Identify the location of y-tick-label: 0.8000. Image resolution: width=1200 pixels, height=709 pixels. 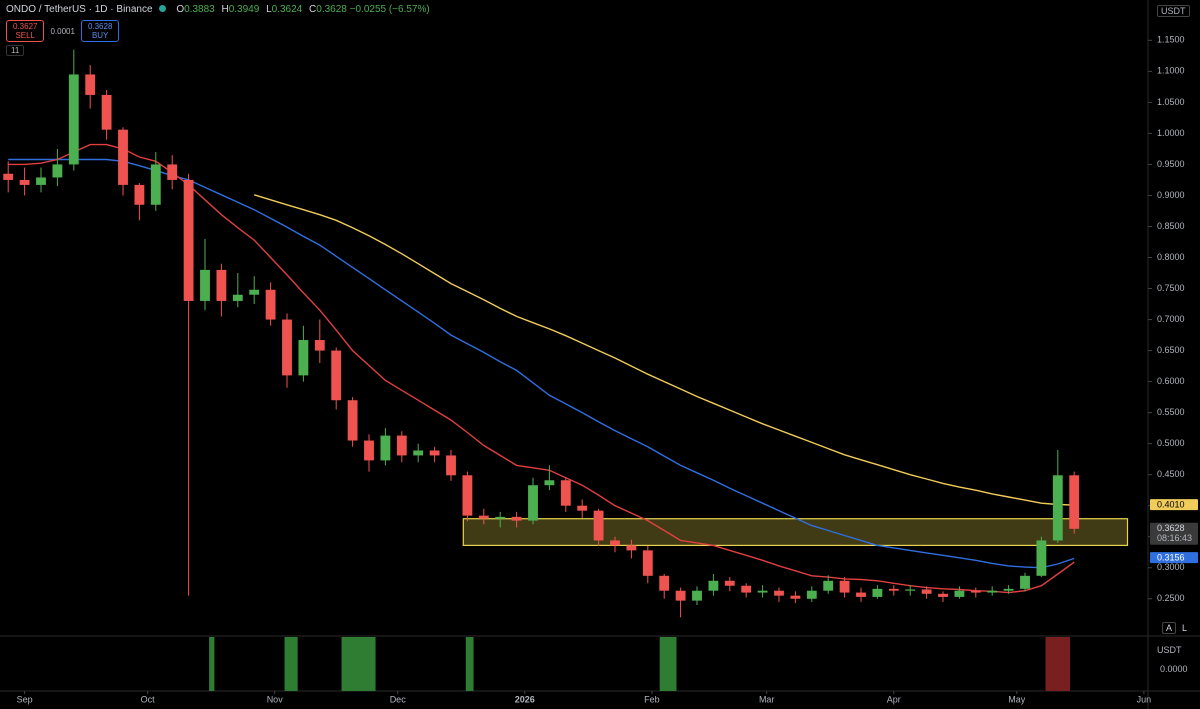
(1171, 257).